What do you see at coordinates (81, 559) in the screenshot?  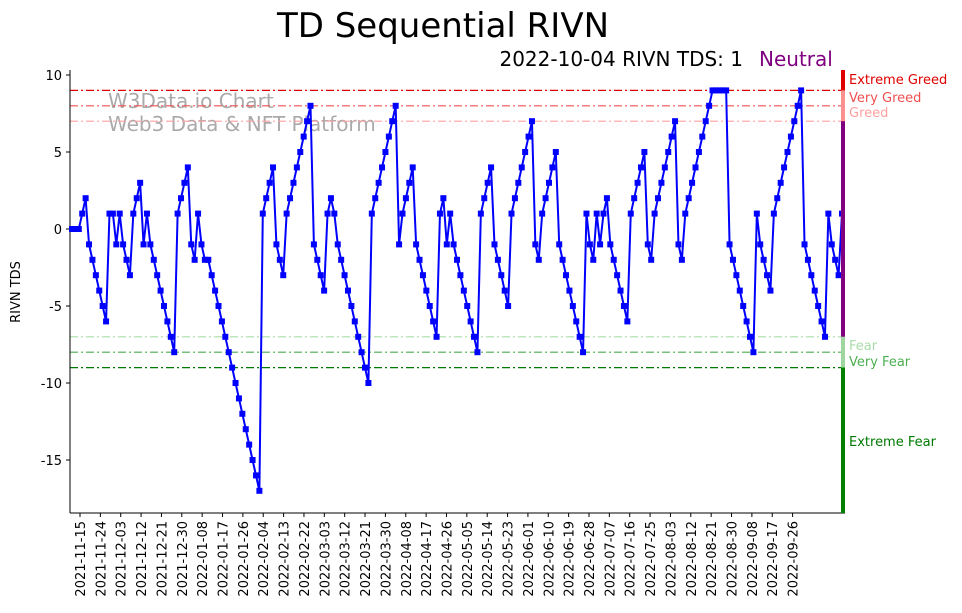 I see `x-tick-label: 2021-11-15` at bounding box center [81, 559].